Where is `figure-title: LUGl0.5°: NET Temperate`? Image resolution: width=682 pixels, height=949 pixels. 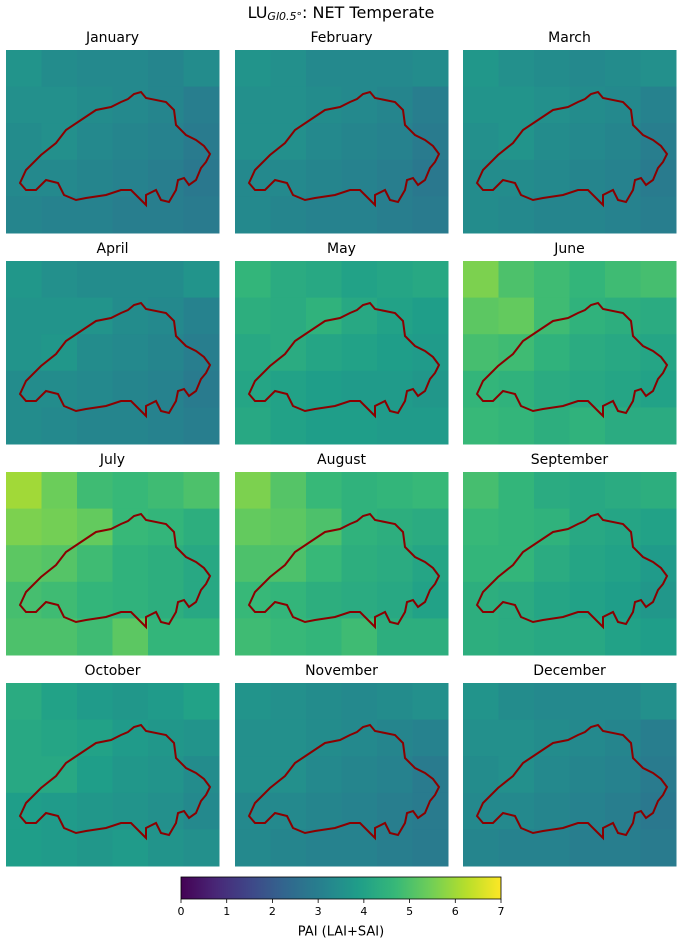 figure-title: LUGl0.5°: NET Temperate is located at coordinates (341, 13).